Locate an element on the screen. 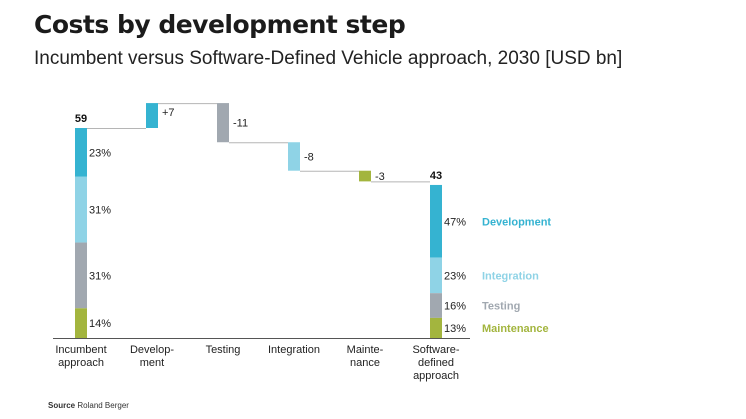  sdv-segment-maintenance is located at coordinates (436, 327).